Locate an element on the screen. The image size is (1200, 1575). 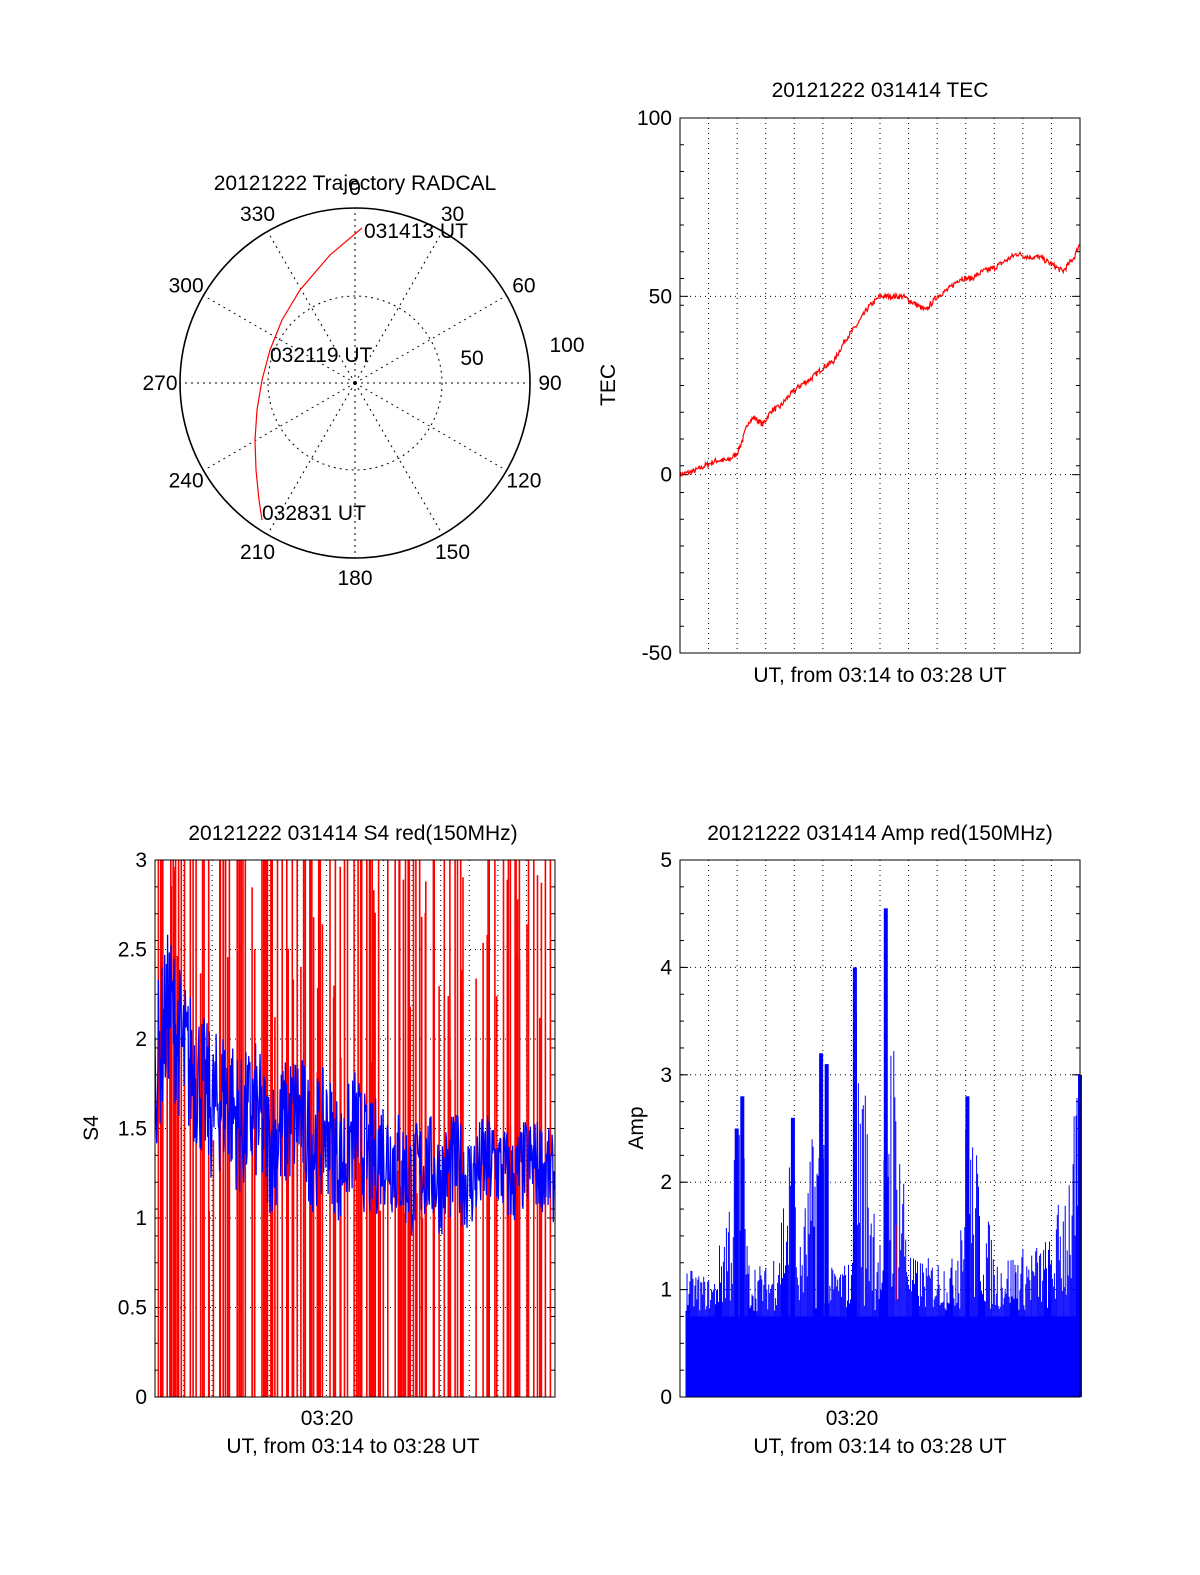
amp-blue-bars is located at coordinates (883, 1152).